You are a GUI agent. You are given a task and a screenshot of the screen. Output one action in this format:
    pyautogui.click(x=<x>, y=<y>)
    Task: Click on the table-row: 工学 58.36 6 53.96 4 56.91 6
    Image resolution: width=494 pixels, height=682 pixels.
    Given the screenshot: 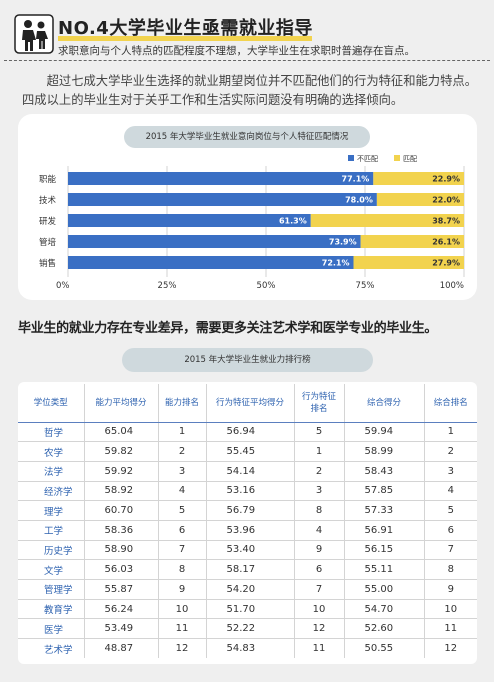 What is the action you would take?
    pyautogui.click(x=247, y=530)
    